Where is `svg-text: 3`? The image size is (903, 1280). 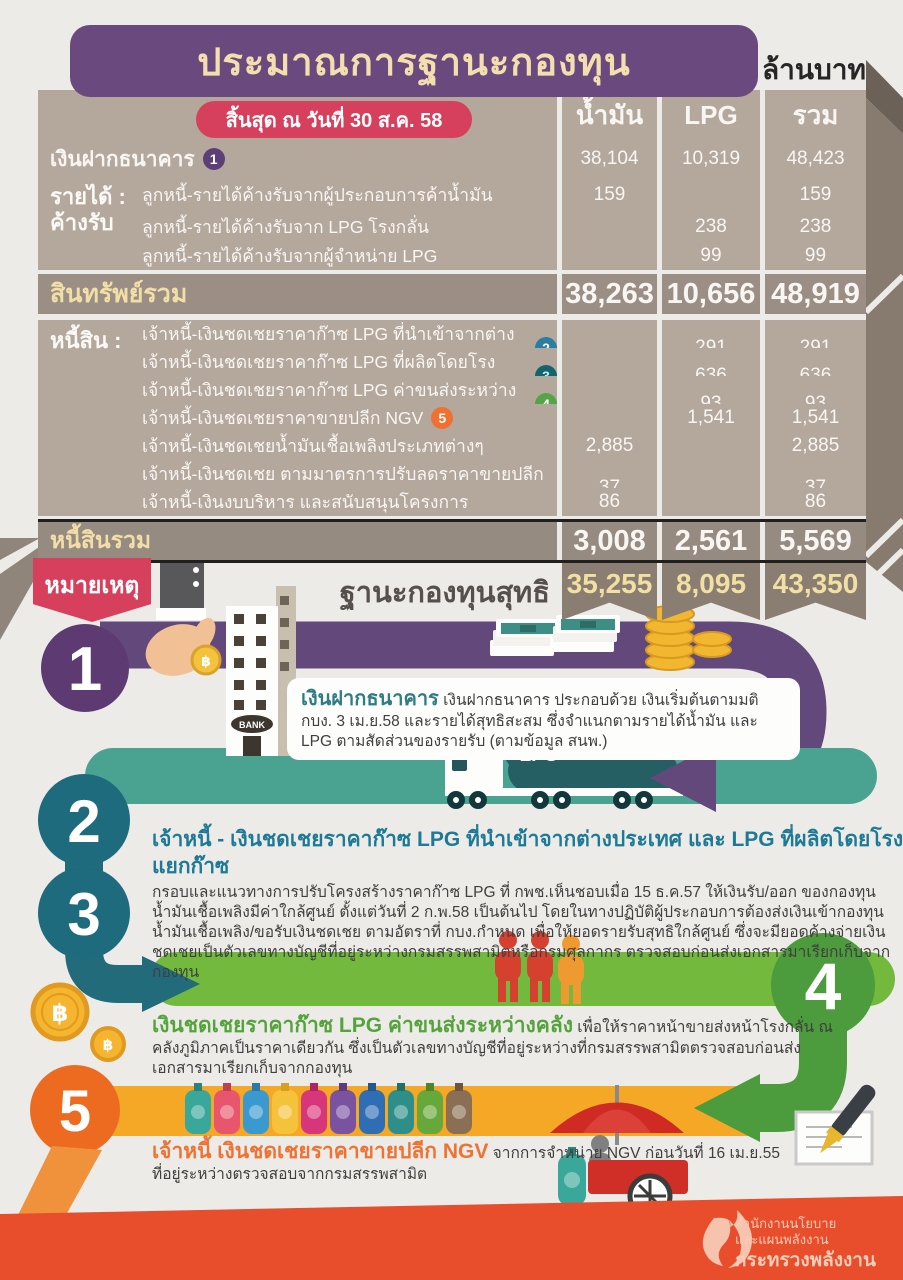
svg-text: 3 is located at coordinates (83, 914).